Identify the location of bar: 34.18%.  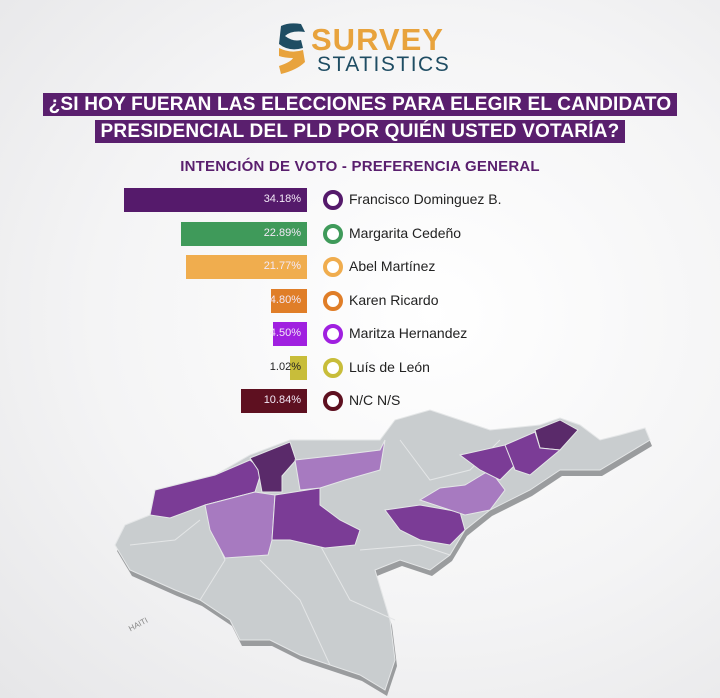
(215, 200).